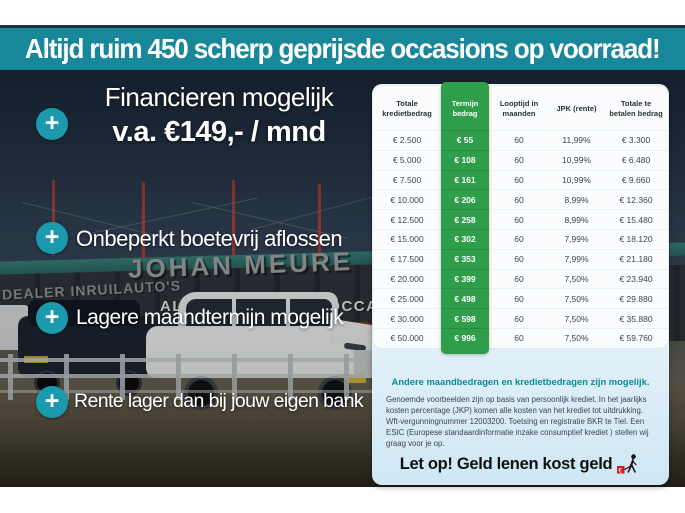 The height and width of the screenshot is (513, 685). Describe the element at coordinates (407, 337) in the screenshot. I see `table-cell: € 50.000` at that location.